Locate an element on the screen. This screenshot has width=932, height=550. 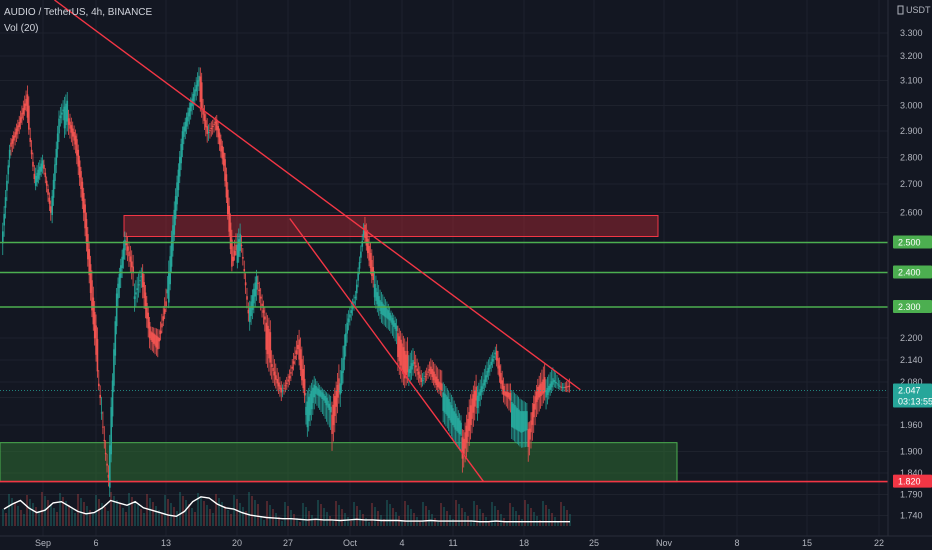
symbol-title: AUDIO / TetherUS, 4h, BINANCE is located at coordinates (78, 12).